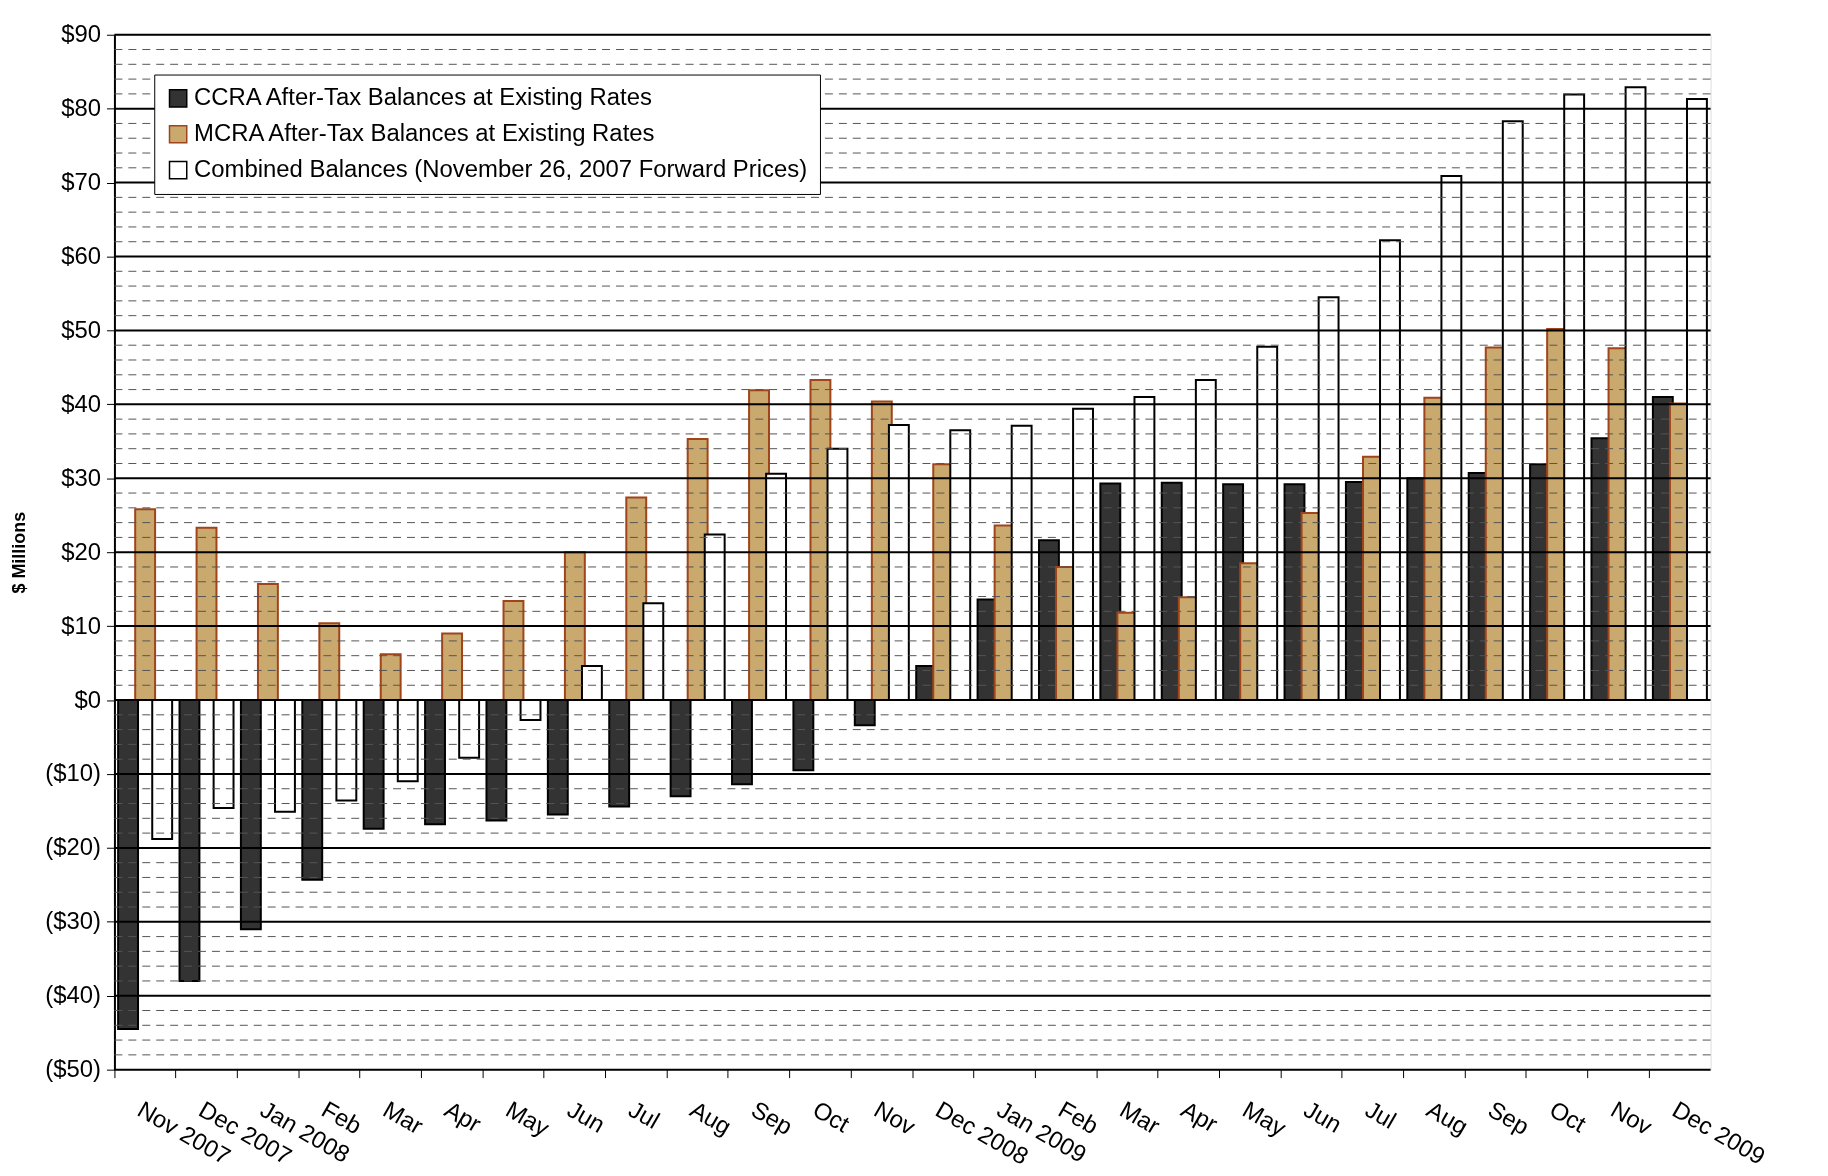  Describe the element at coordinates (81, 551) in the screenshot. I see `y-tick-label: $20` at that location.